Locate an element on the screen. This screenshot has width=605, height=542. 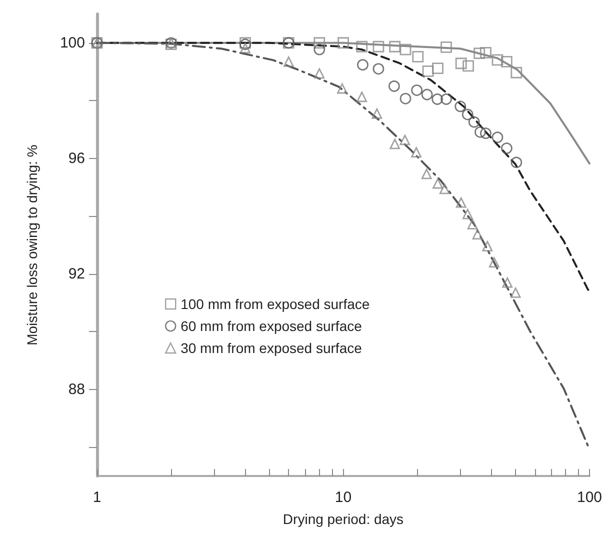
legend-label: 60 mm from exposed surface is located at coordinates (271, 326).